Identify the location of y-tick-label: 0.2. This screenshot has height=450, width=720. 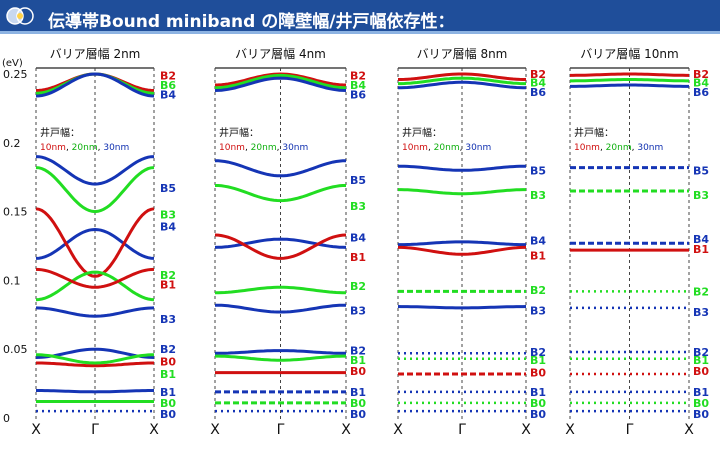
(12, 143).